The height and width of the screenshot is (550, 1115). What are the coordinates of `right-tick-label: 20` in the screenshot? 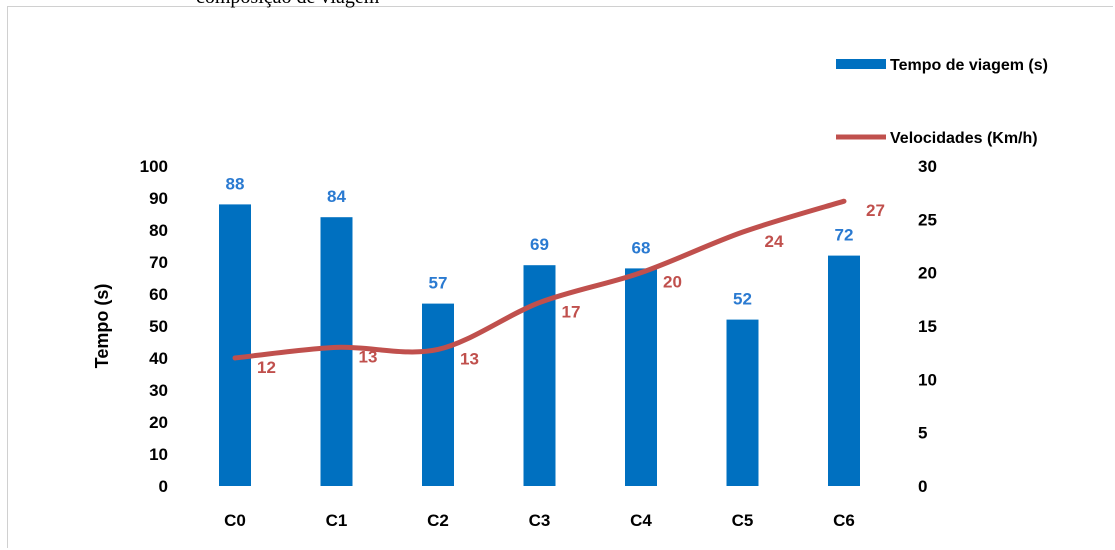 It's located at (927, 273).